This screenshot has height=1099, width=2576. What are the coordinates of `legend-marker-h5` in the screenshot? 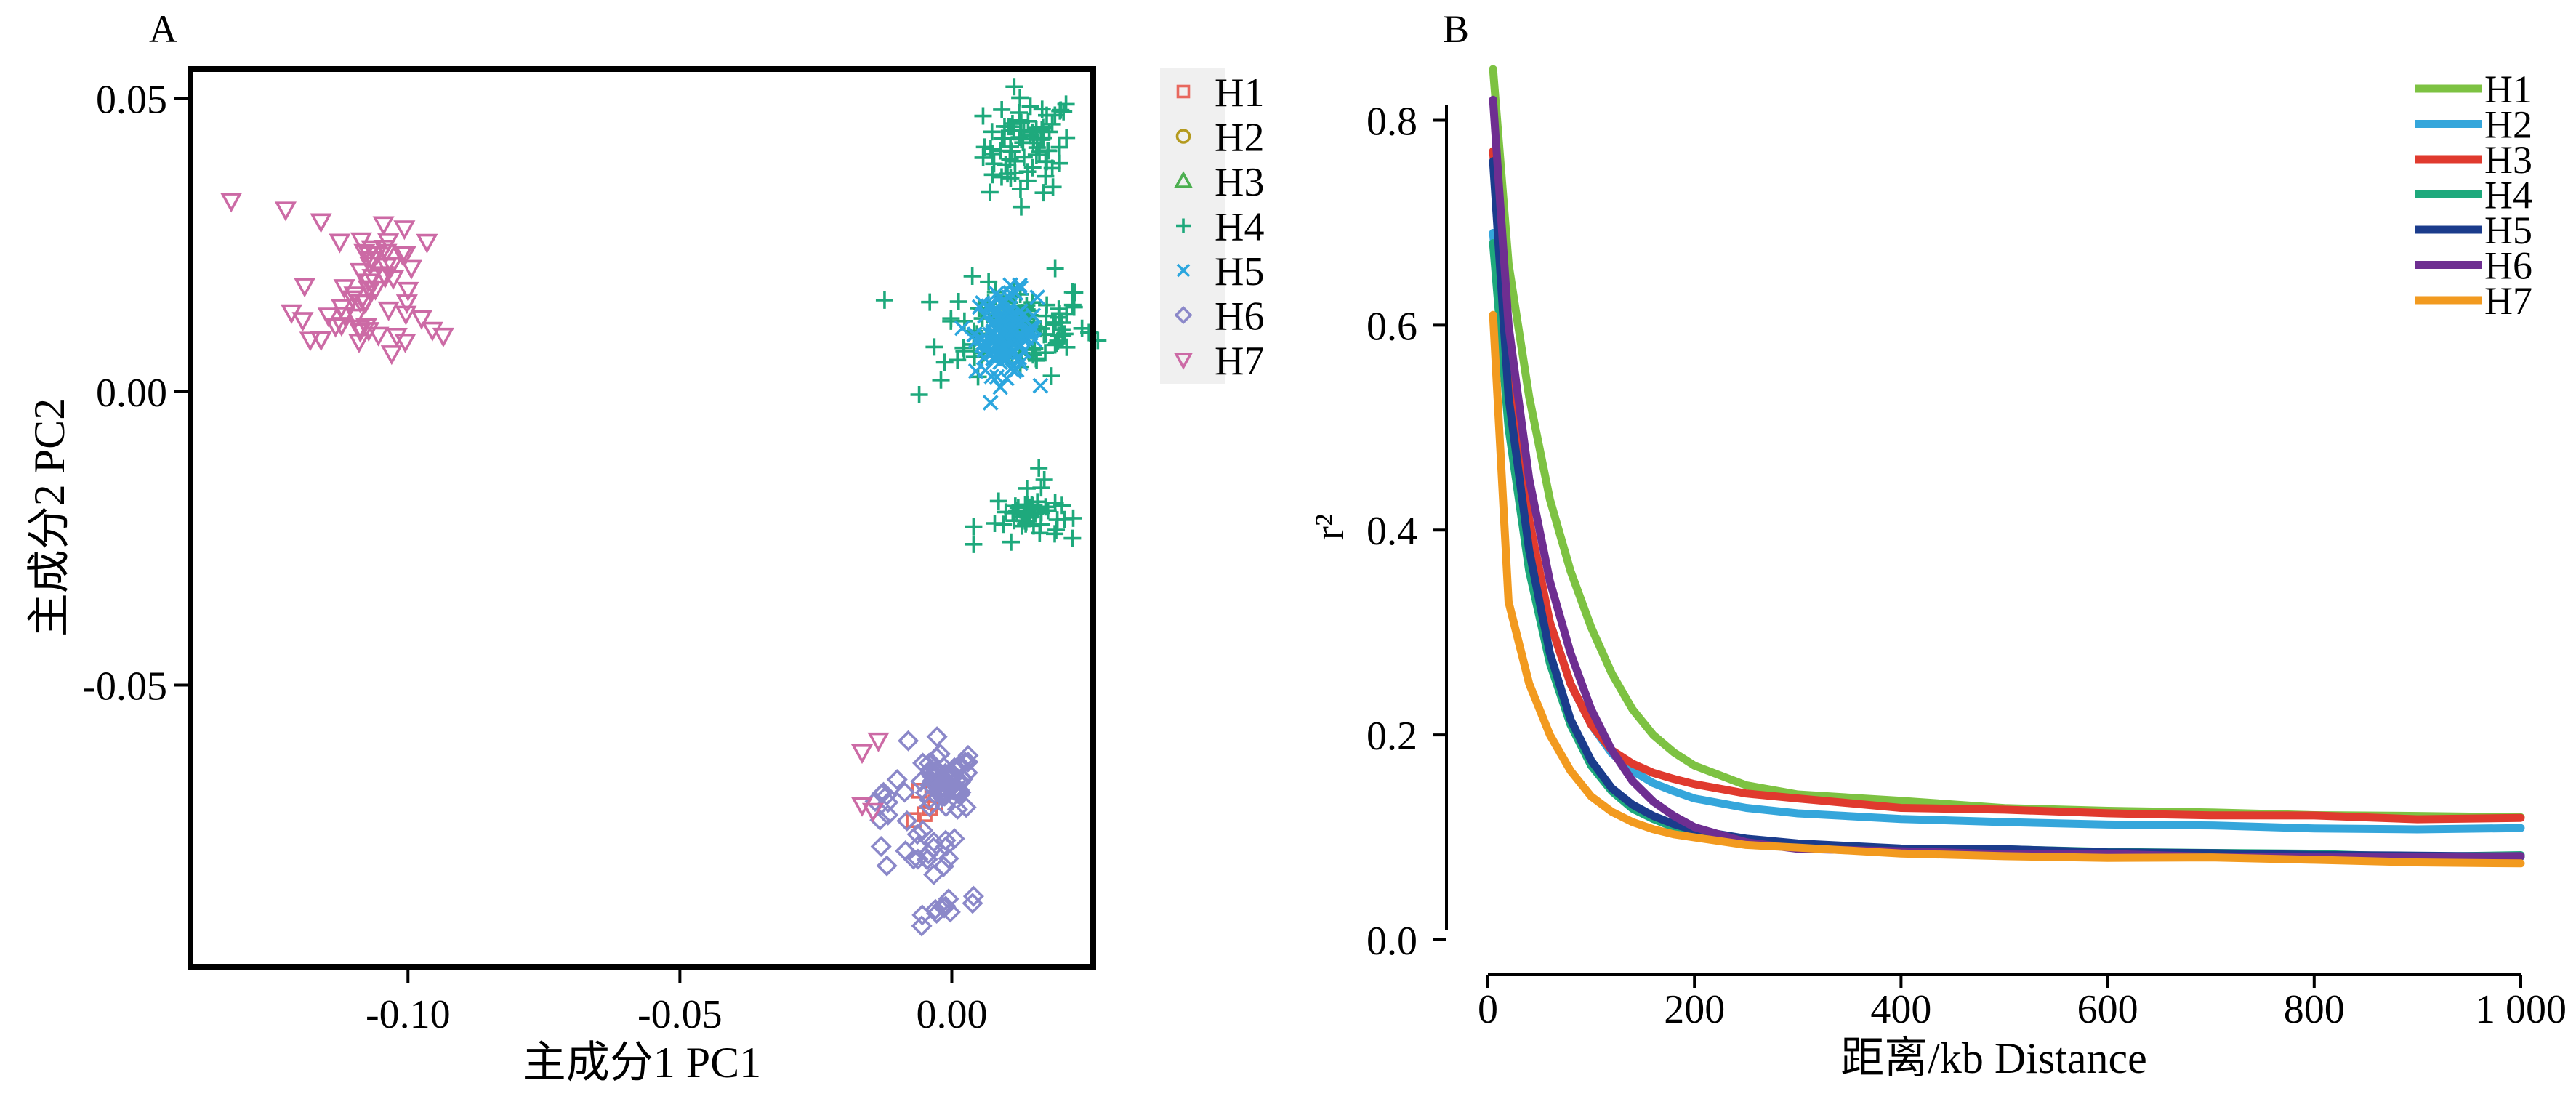 It's located at (1183, 270).